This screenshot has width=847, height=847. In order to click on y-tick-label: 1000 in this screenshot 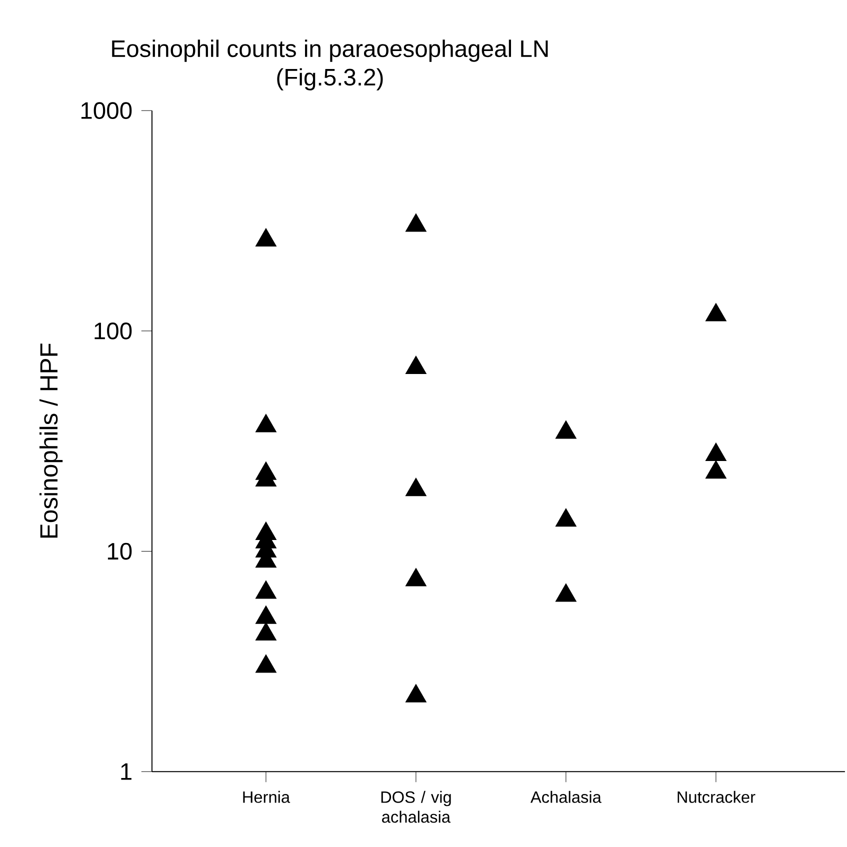, I will do `click(106, 111)`.